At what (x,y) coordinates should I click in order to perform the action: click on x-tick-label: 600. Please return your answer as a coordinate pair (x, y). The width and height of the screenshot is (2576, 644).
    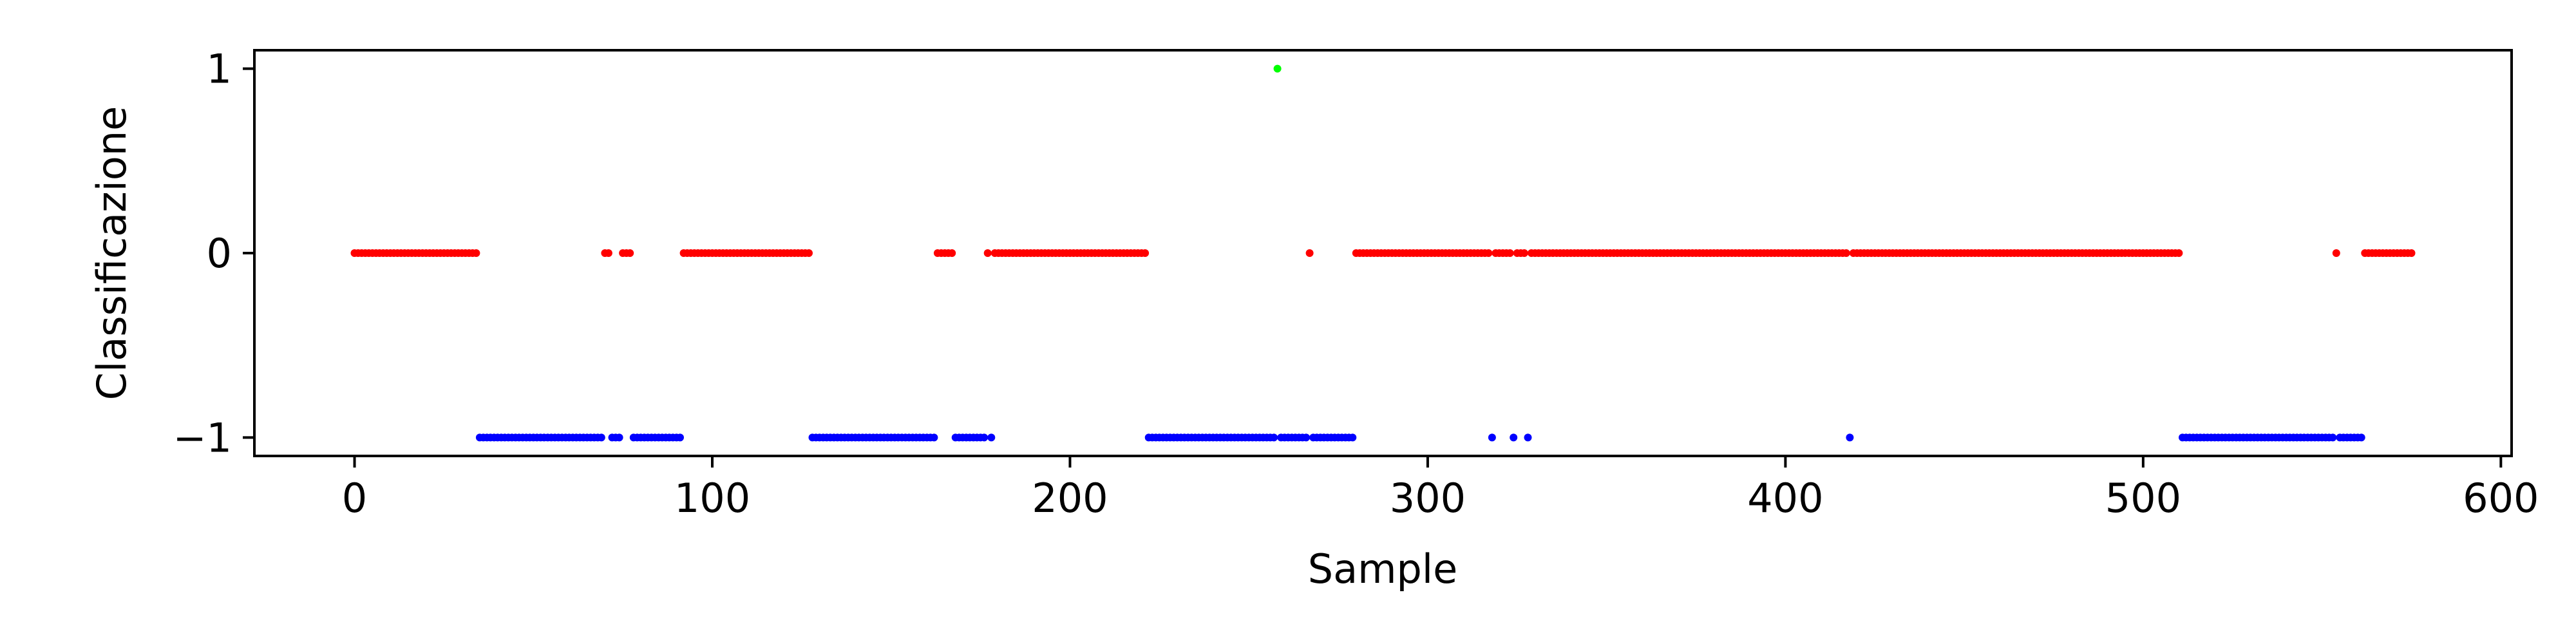
    Looking at the image, I should click on (2501, 498).